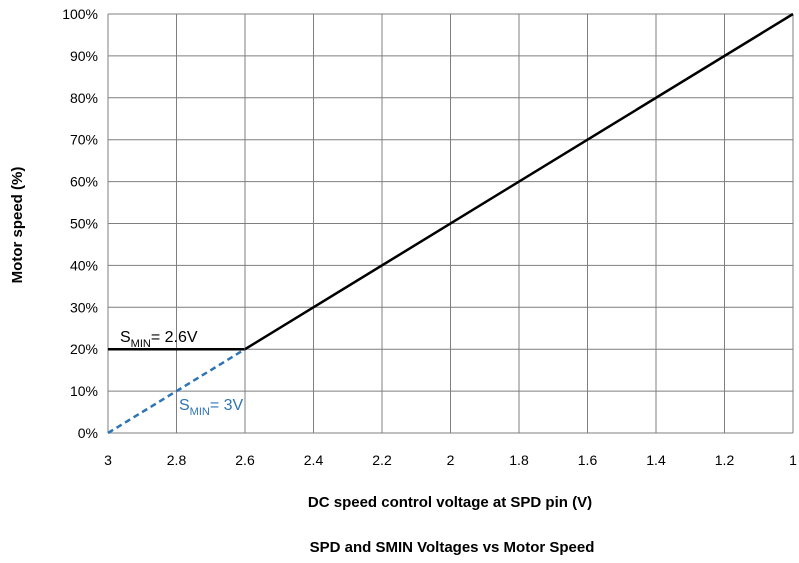 The width and height of the screenshot is (799, 563). I want to click on x-tick-label: 2, so click(451, 460).